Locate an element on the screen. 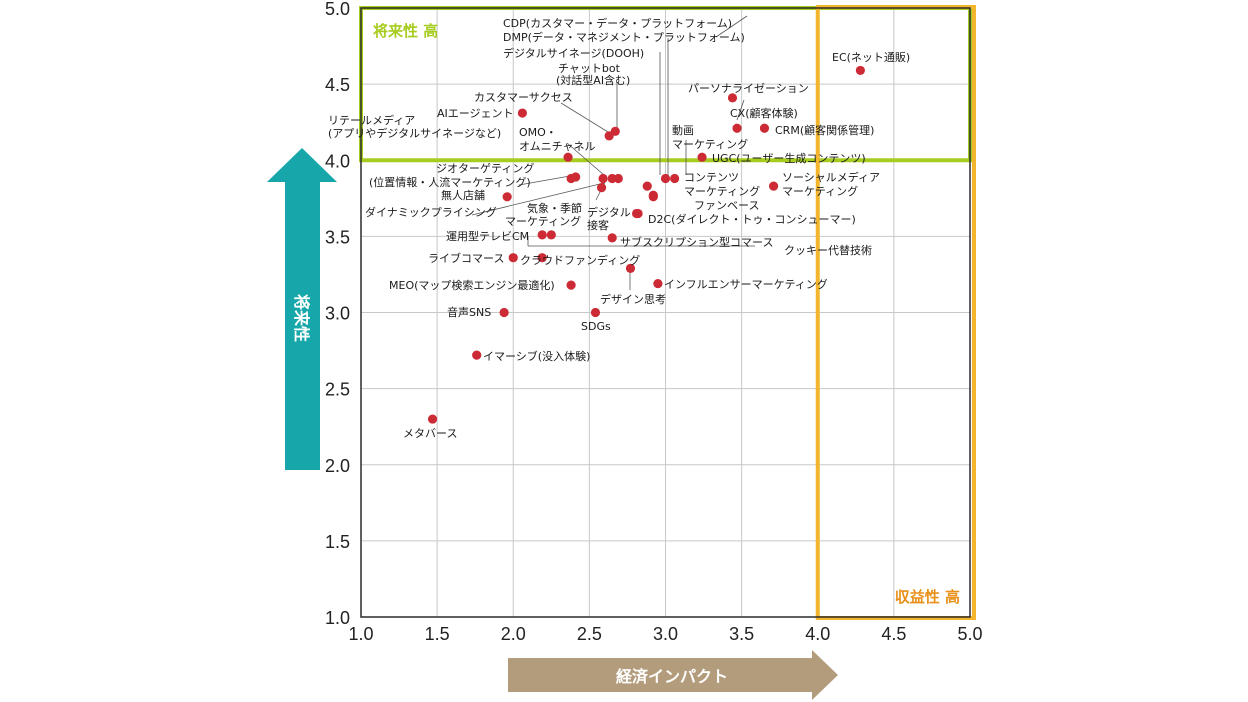 The height and width of the screenshot is (702, 1248). x-tick-label: 4.5 is located at coordinates (893, 634).